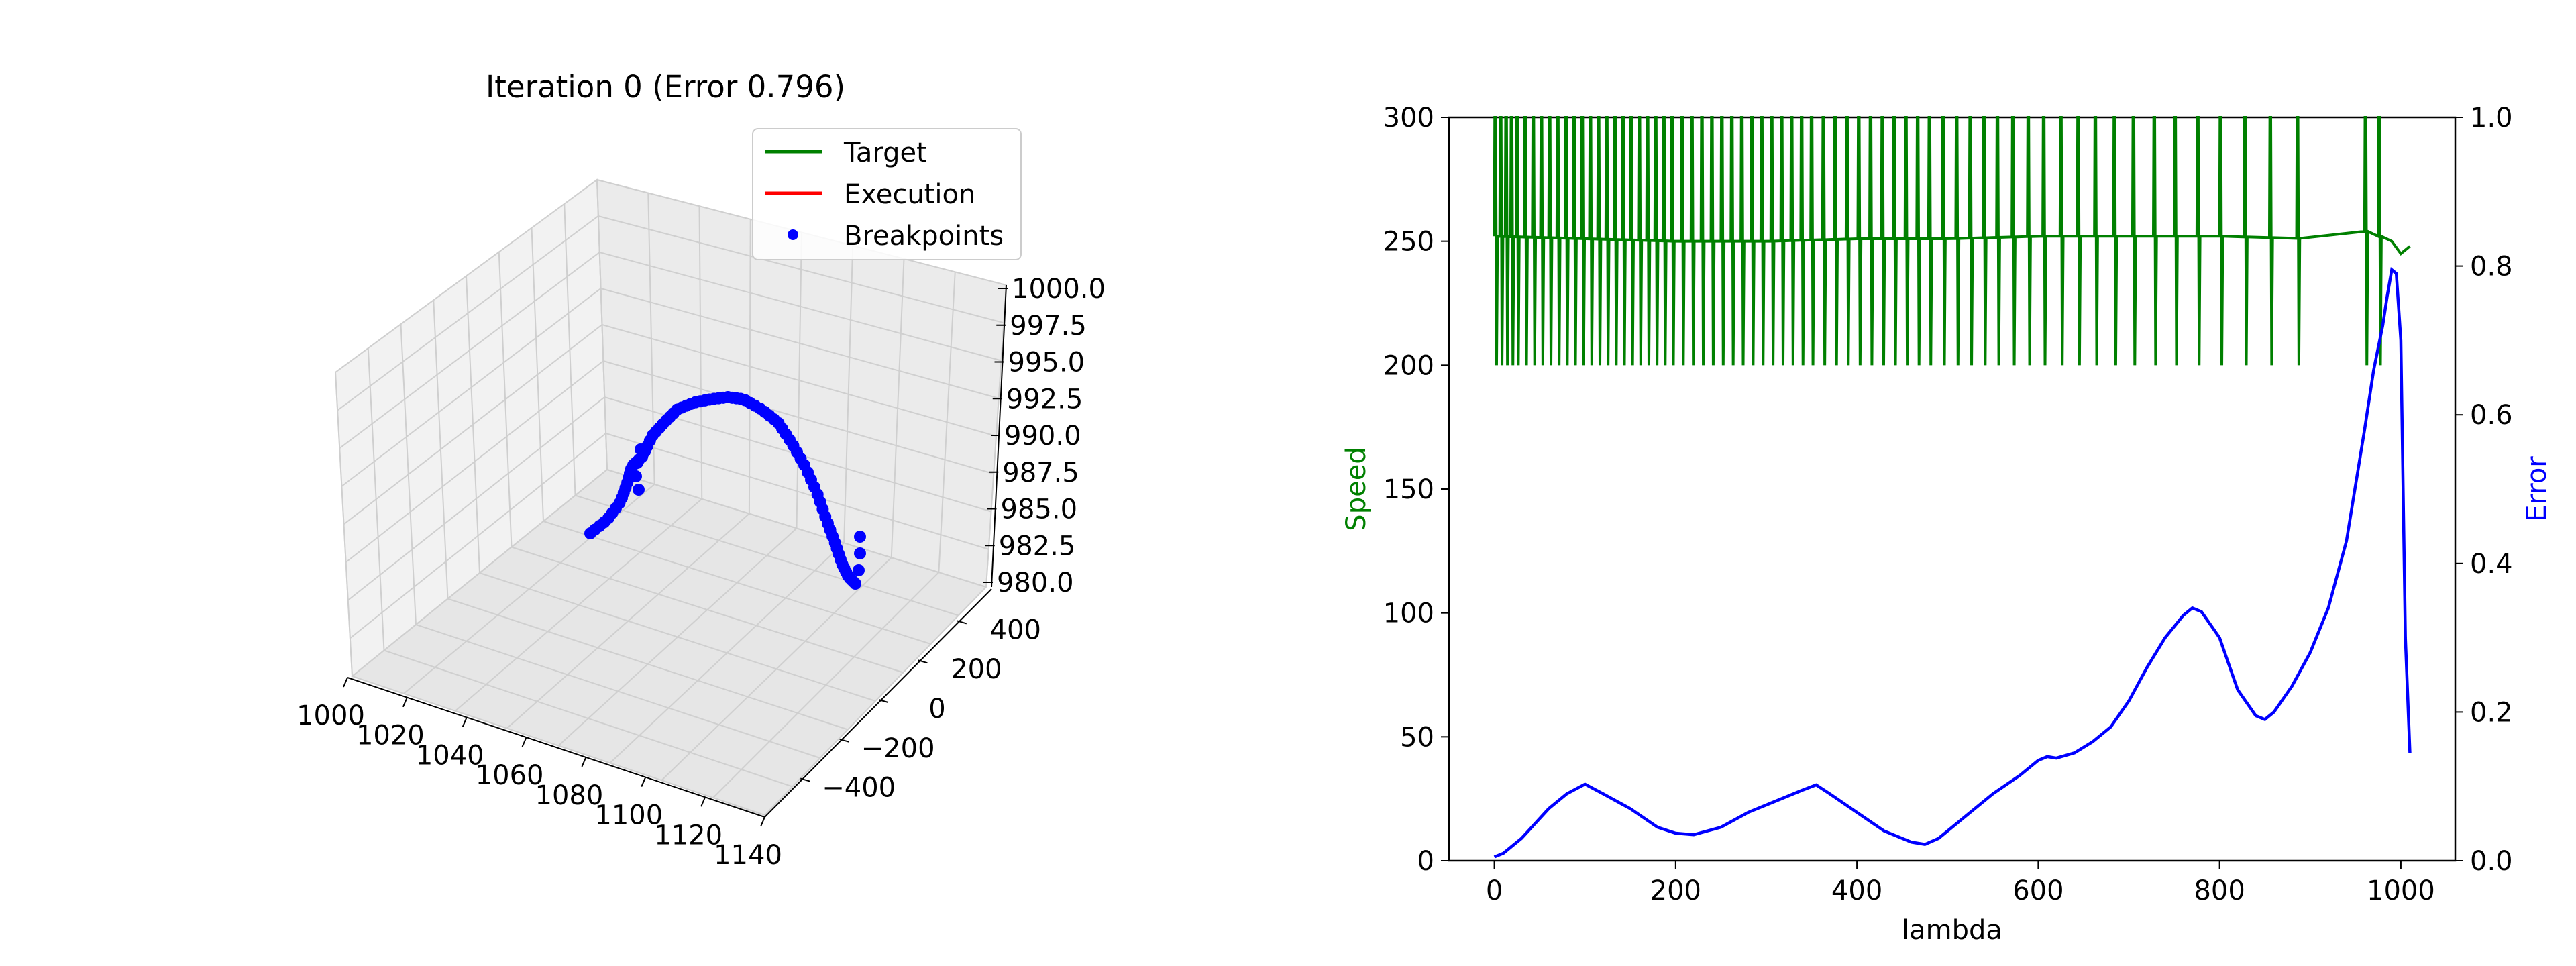 The width and height of the screenshot is (2576, 966). Describe the element at coordinates (885, 153) in the screenshot. I see `legend-label-target: Target` at that location.